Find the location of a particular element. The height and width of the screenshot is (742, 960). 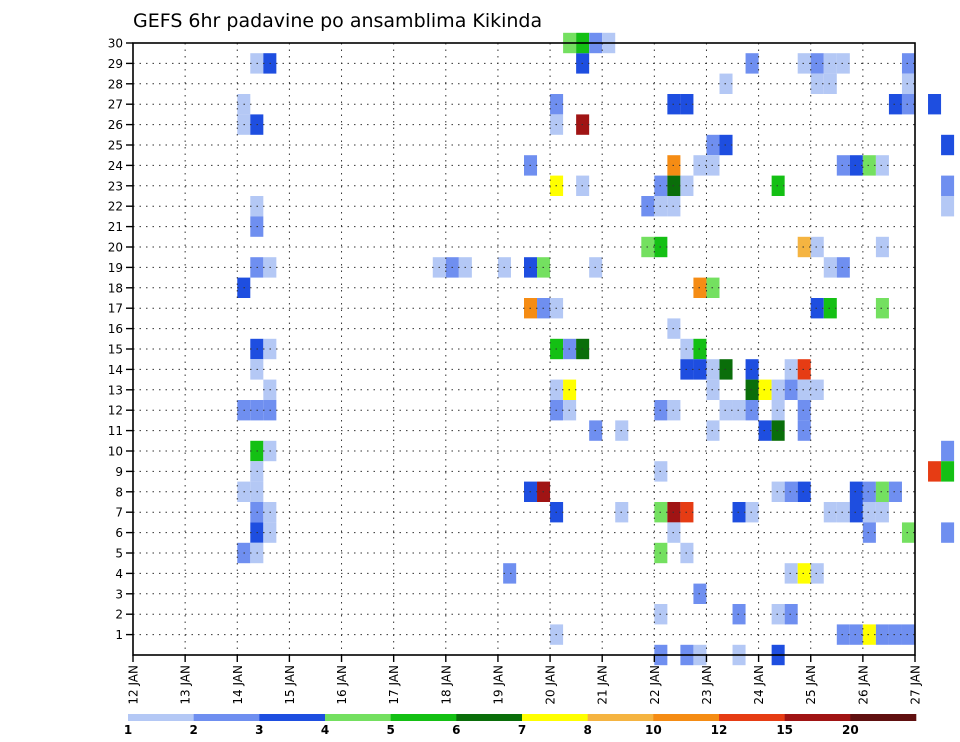

colorbar-label: 20 is located at coordinates (850, 730).